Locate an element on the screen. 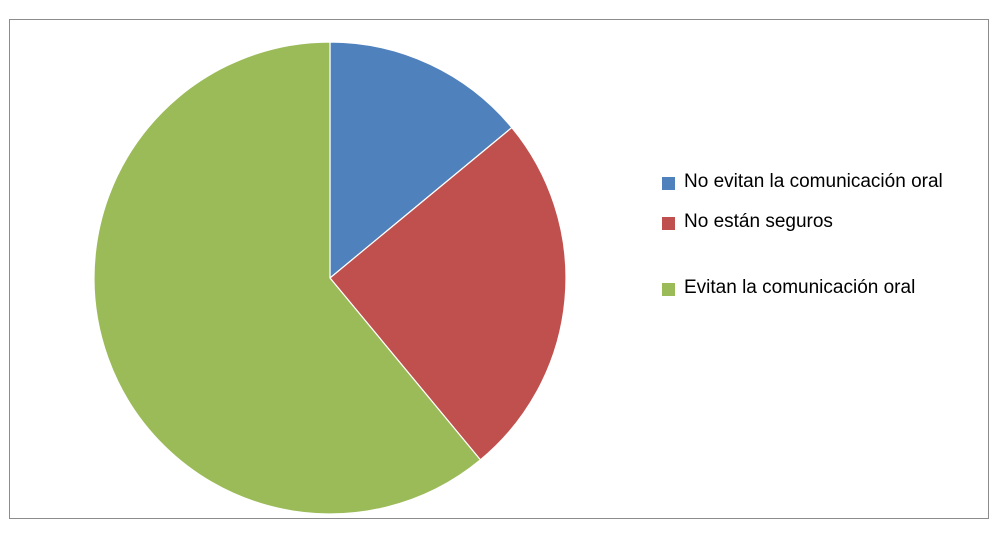 The width and height of the screenshot is (995, 534). legend-item-evitan: Evitan la comunicación oral is located at coordinates (825, 288).